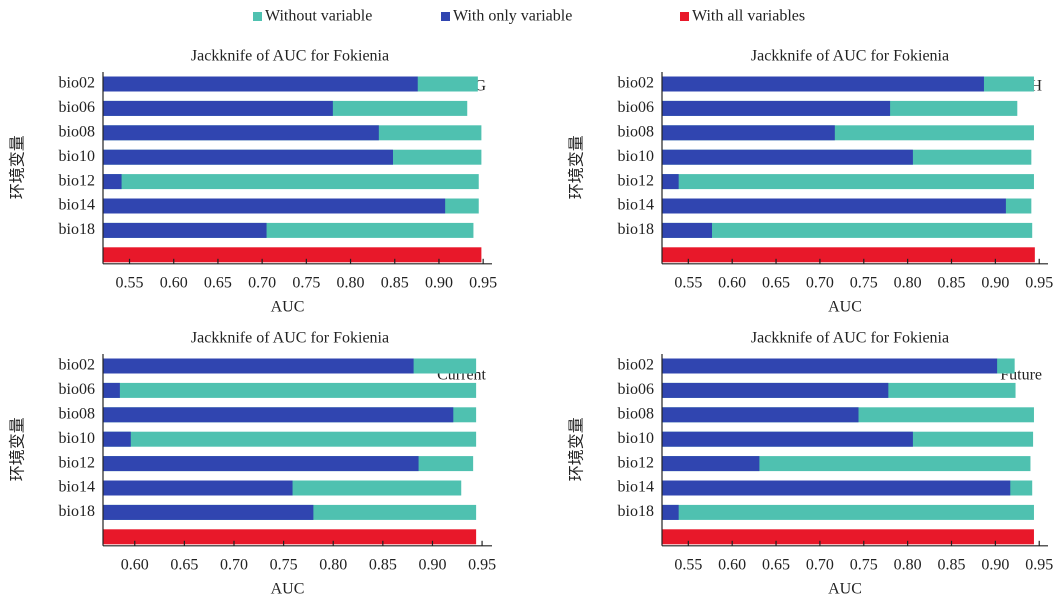  What do you see at coordinates (748, 16) in the screenshot?
I see `legend-label: With all variables` at bounding box center [748, 16].